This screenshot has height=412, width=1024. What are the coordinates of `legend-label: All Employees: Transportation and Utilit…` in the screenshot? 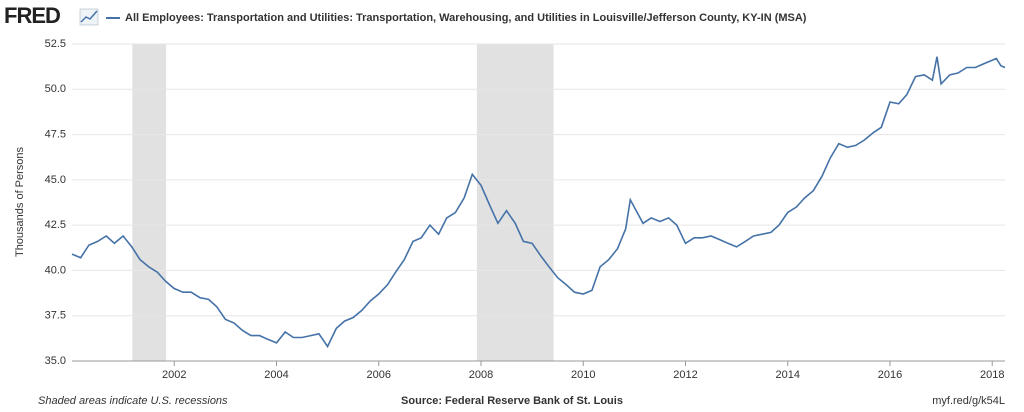 It's located at (466, 18).